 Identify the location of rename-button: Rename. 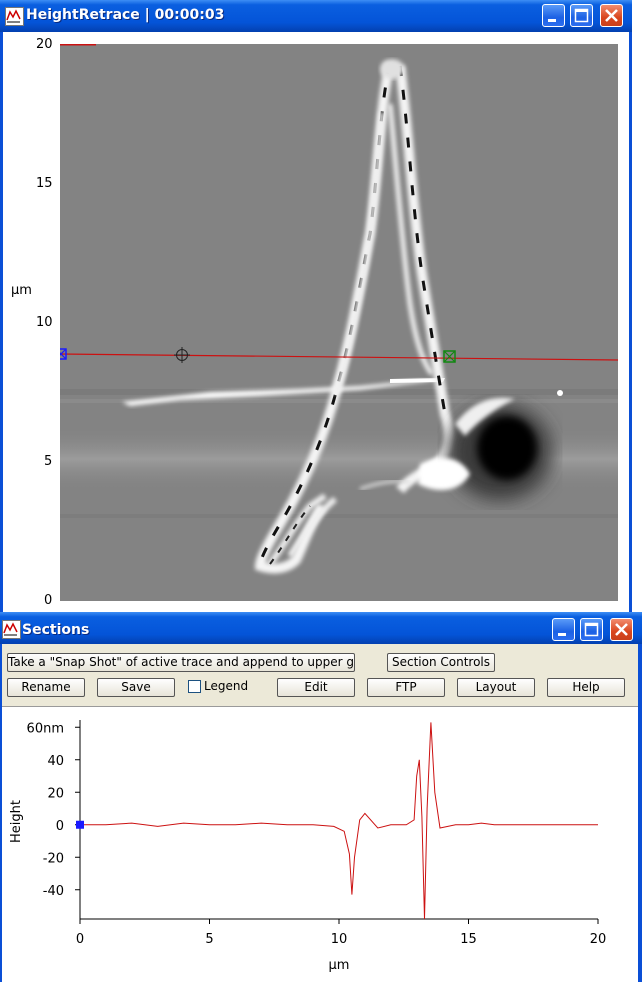
(46, 687).